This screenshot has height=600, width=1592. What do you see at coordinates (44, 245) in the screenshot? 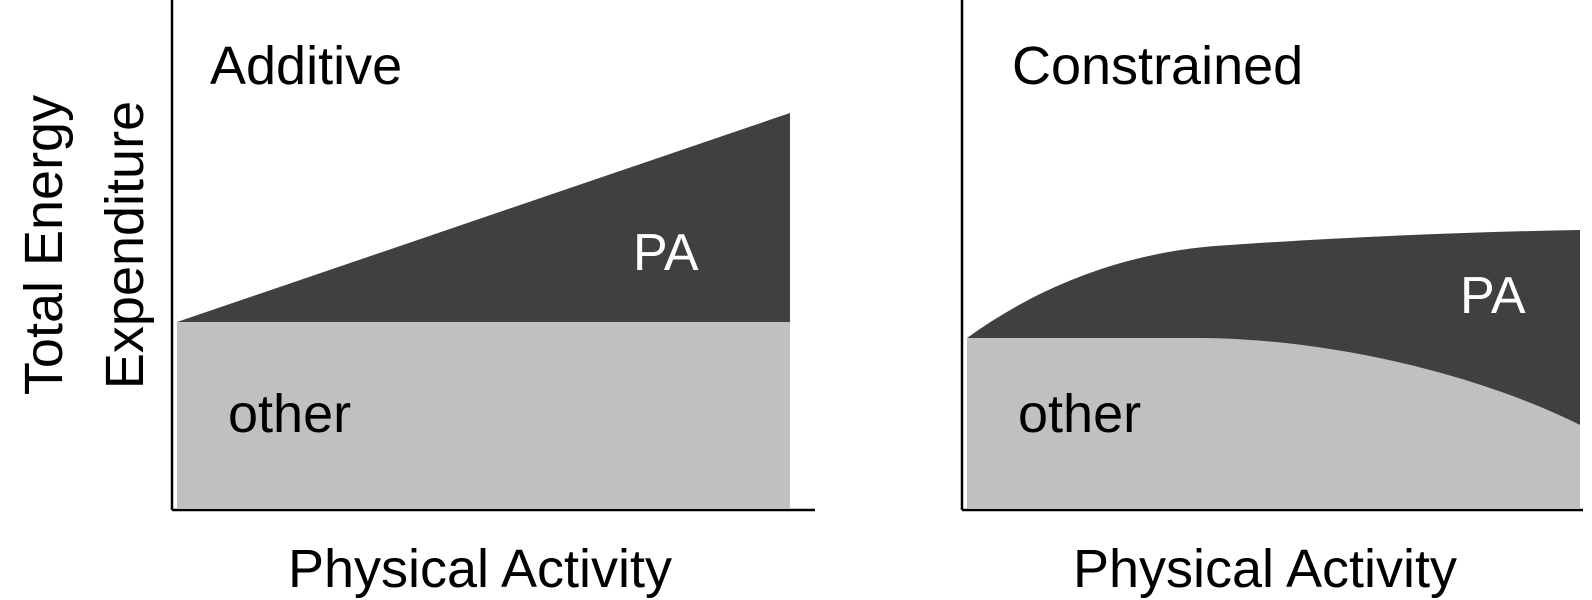
I see `y-axis-label-line1: Total Energy` at bounding box center [44, 245].